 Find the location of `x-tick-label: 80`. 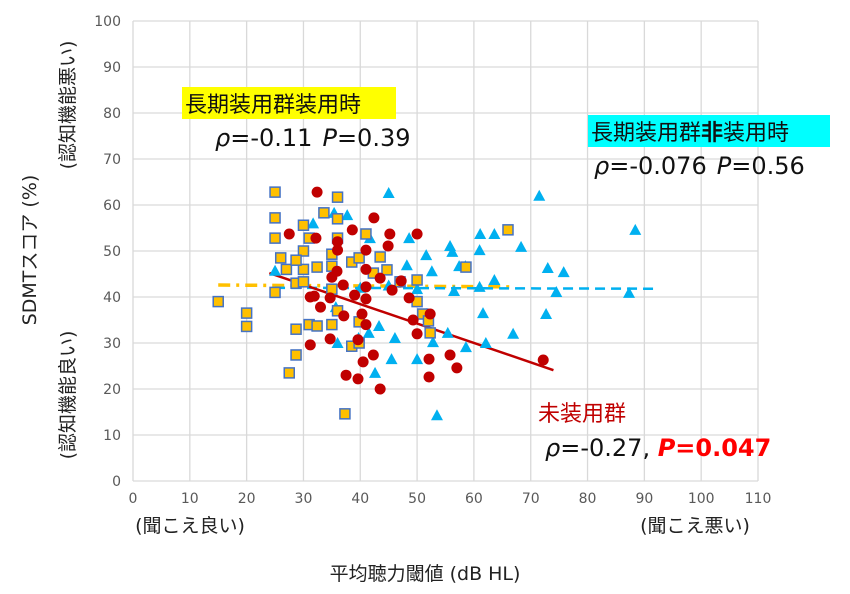

x-tick-label: 80 is located at coordinates (588, 499).